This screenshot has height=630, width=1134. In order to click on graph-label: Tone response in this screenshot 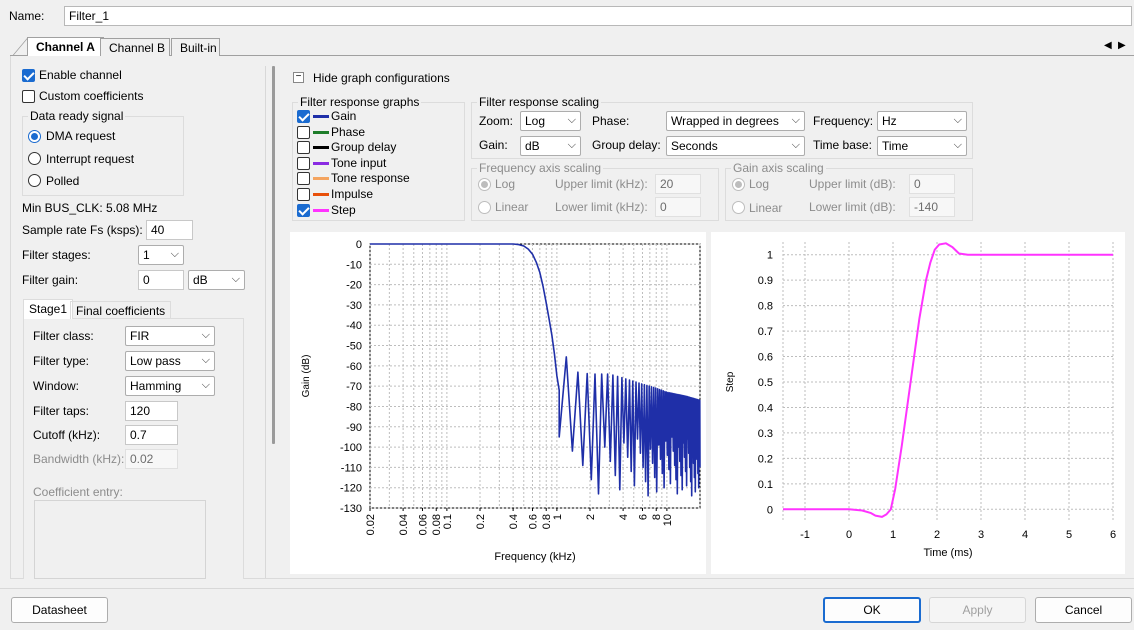, I will do `click(370, 178)`.